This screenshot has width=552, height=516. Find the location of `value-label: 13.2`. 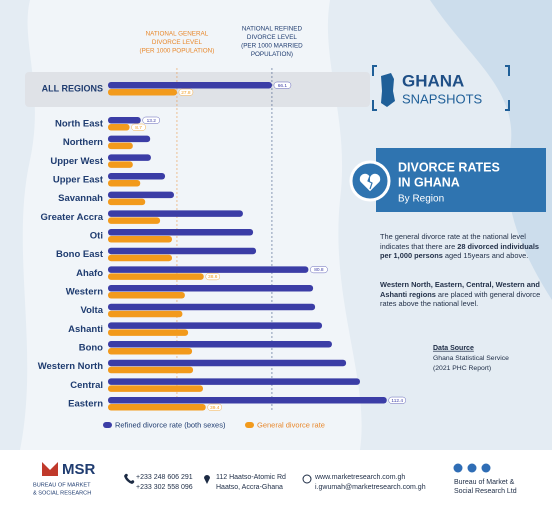

value-label: 13.2 is located at coordinates (152, 121).